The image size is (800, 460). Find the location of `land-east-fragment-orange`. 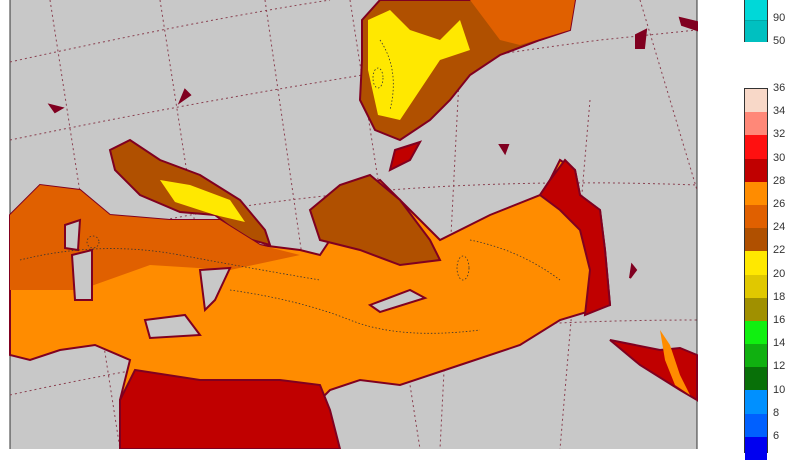

land-east-fragment-orange is located at coordinates (675, 362).